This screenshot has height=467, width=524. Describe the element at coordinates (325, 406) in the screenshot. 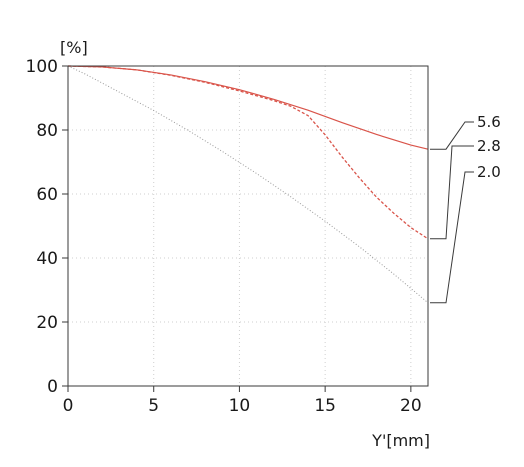

I see `x-tick-label: 15` at that location.